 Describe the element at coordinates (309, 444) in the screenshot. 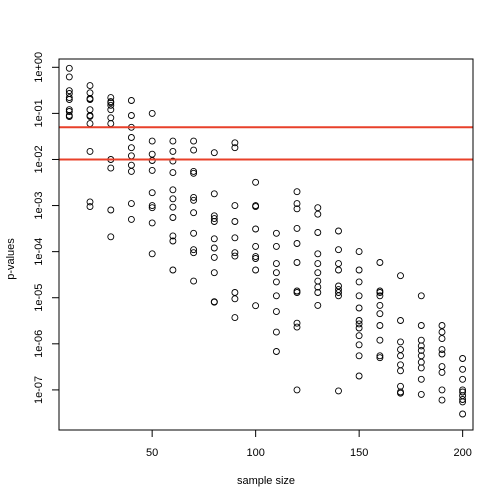

I see `x-axis: 50 100 150 200` at that location.